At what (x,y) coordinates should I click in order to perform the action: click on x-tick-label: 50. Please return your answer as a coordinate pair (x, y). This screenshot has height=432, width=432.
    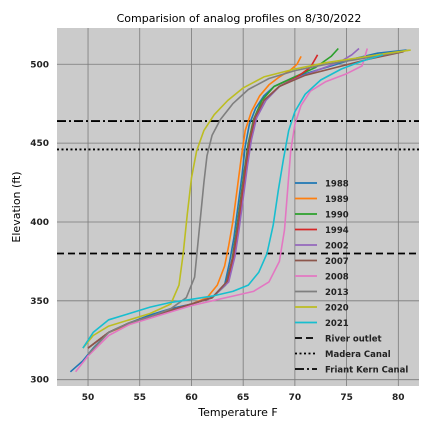
    Looking at the image, I should click on (88, 398).